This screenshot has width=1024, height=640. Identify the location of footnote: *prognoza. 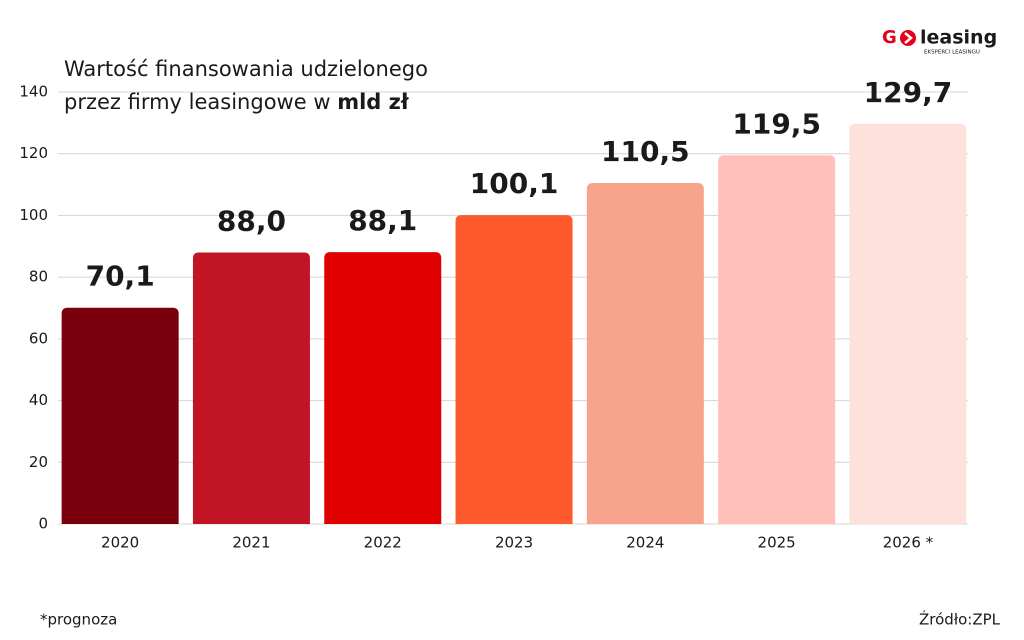
(78, 620).